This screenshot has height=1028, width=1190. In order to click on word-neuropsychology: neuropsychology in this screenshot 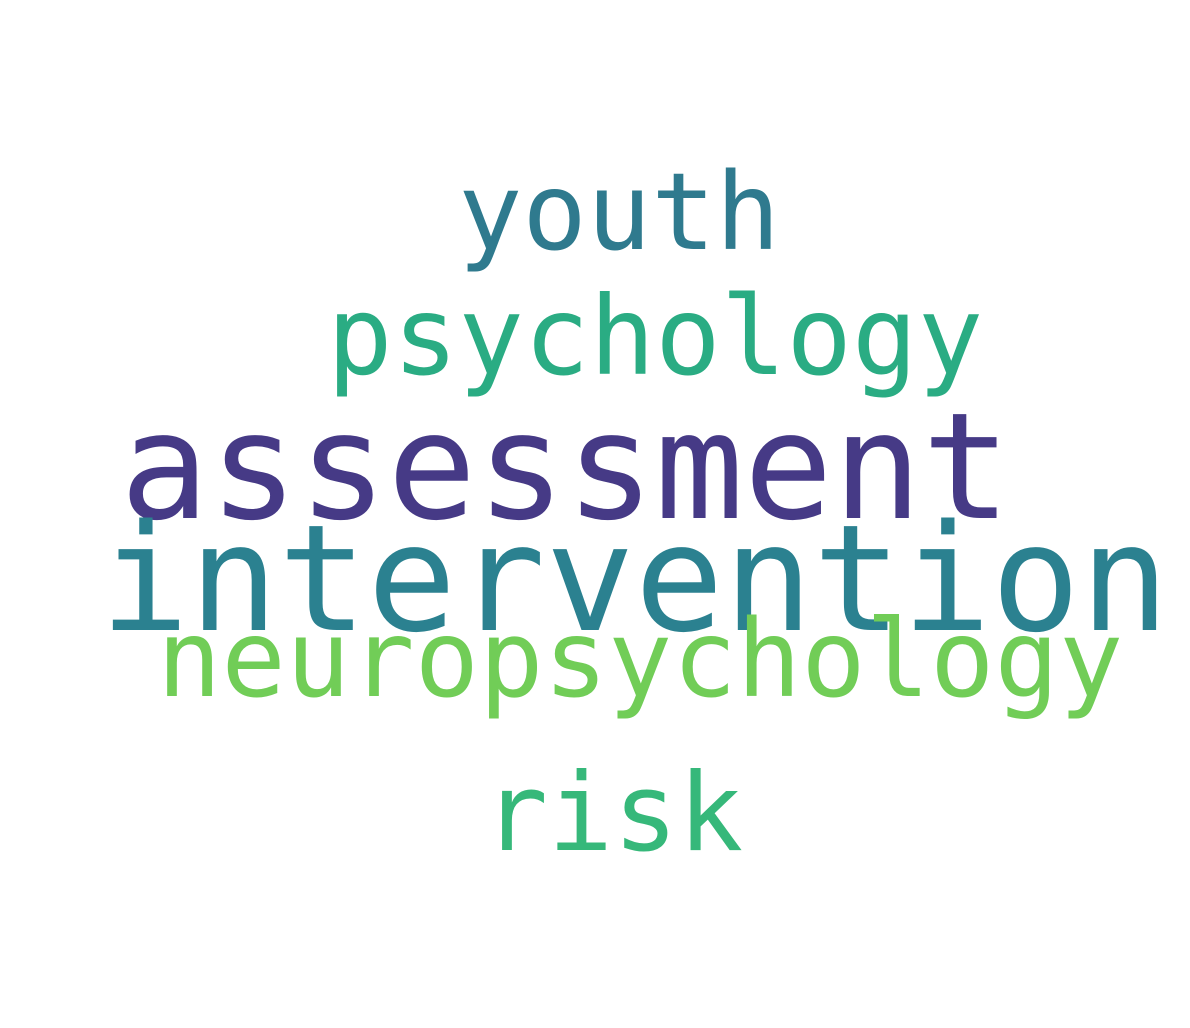, I will do `click(640, 660)`.